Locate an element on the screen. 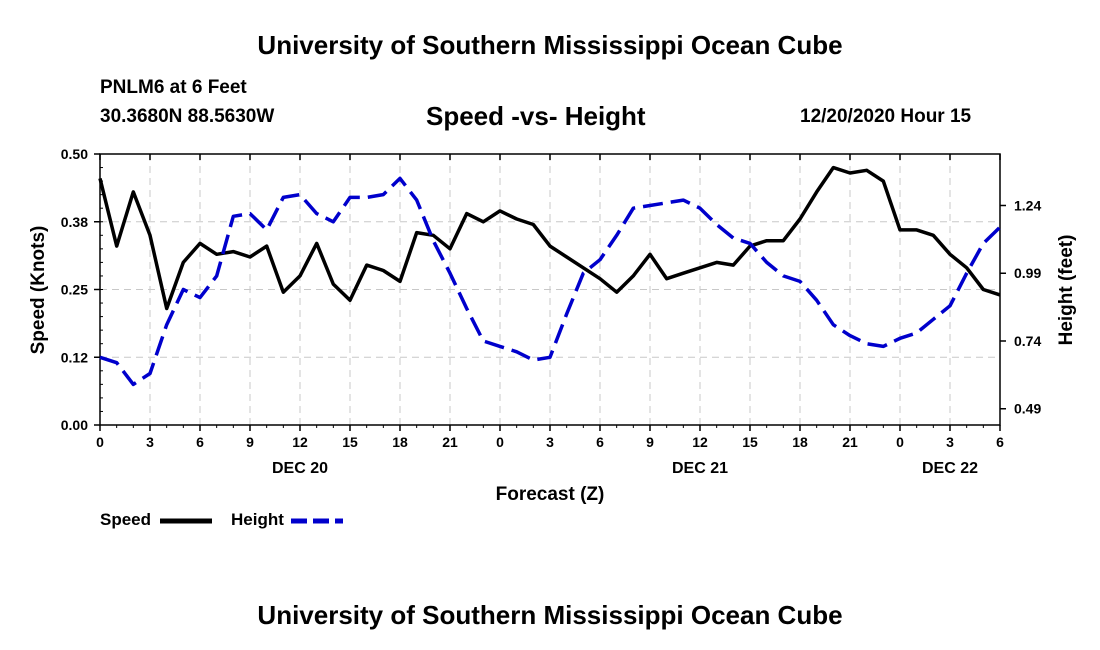  y2-tick-label: 0.74 is located at coordinates (1027, 341).